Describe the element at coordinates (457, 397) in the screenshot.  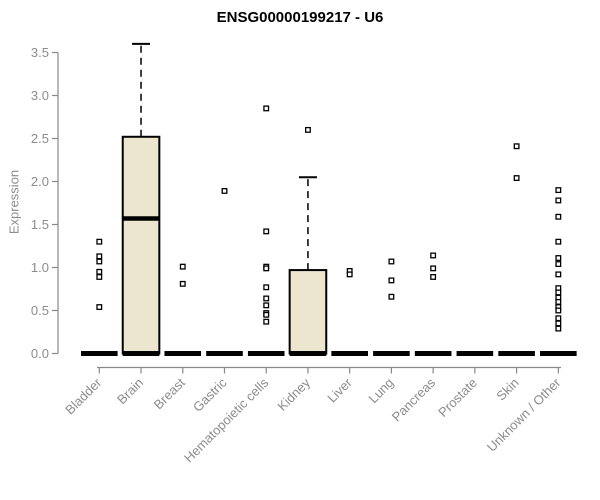
I see `x-tick-label-prostate: Prostate` at that location.